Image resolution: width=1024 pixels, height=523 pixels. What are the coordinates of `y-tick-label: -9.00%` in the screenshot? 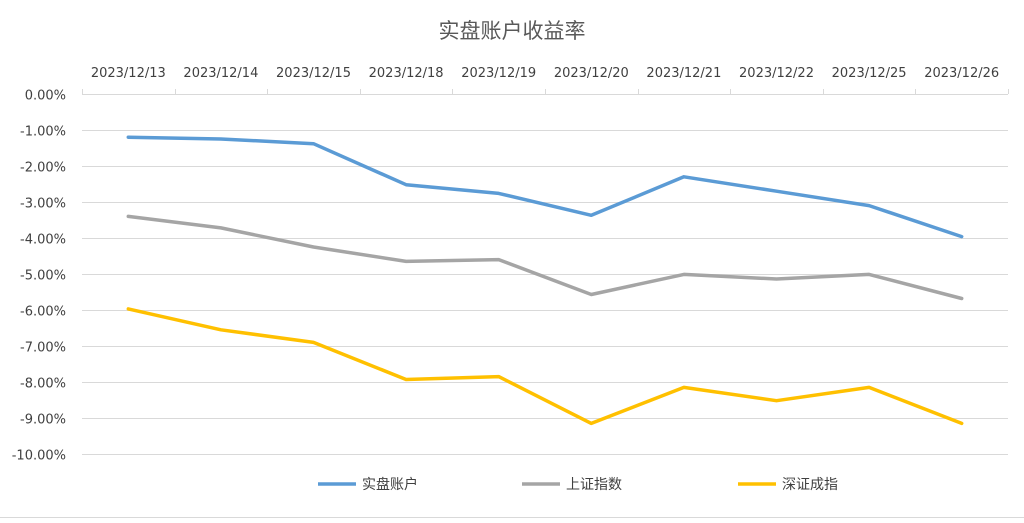 It's located at (43, 420).